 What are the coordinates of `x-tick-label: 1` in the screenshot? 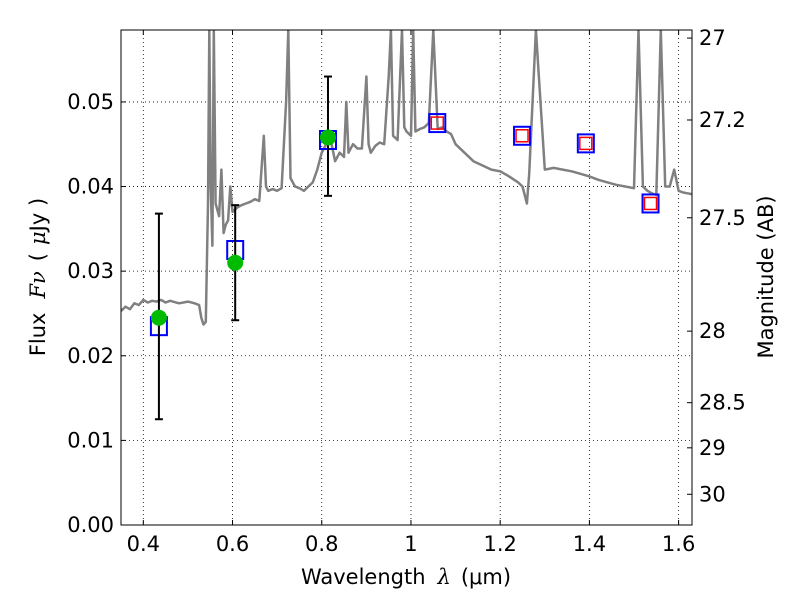 It's located at (410, 544).